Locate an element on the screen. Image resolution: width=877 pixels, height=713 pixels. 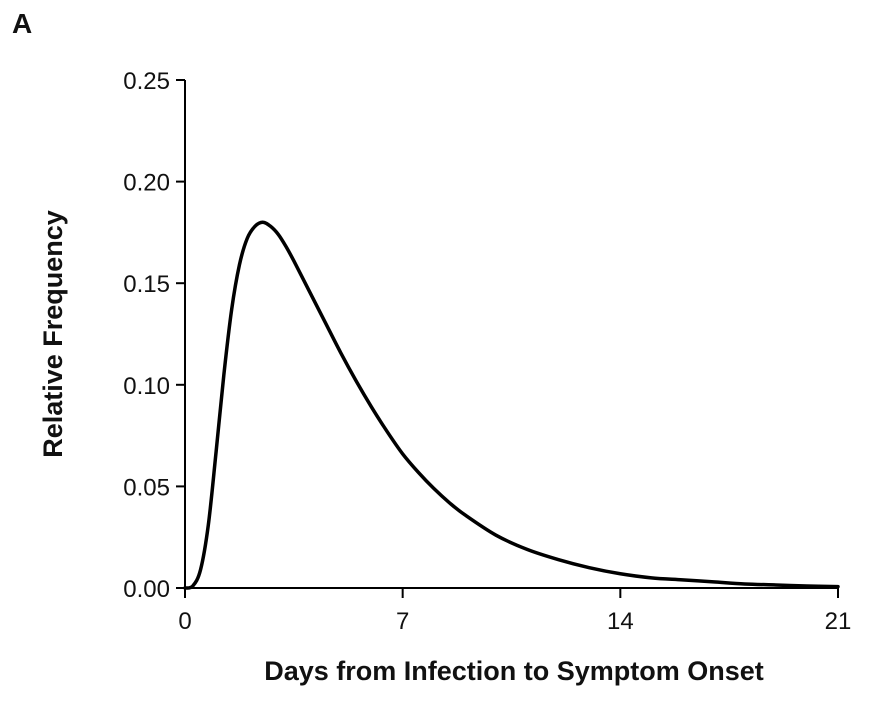
y-tick-label: 0.25 is located at coordinates (146, 81).